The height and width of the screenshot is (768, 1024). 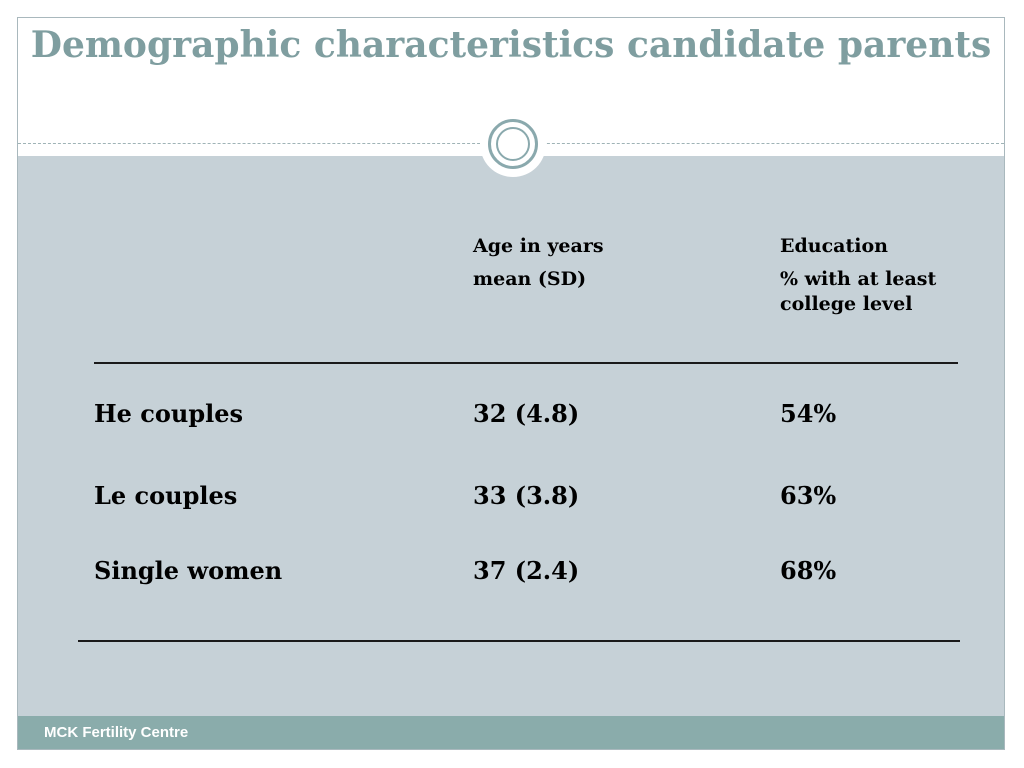 What do you see at coordinates (526, 570) in the screenshot?
I see `row-age: 37 (2.4)` at bounding box center [526, 570].